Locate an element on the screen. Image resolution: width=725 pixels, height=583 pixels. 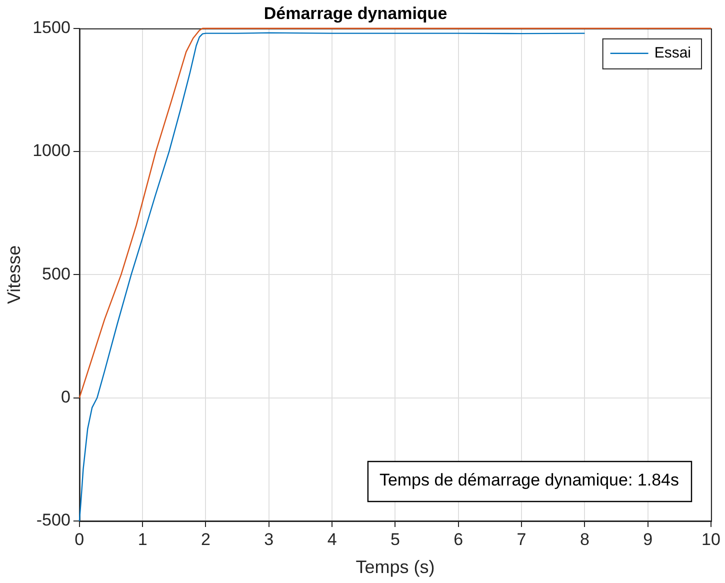
annotation: Temps de démarrage dynamique: 1.84s is located at coordinates (529, 480).